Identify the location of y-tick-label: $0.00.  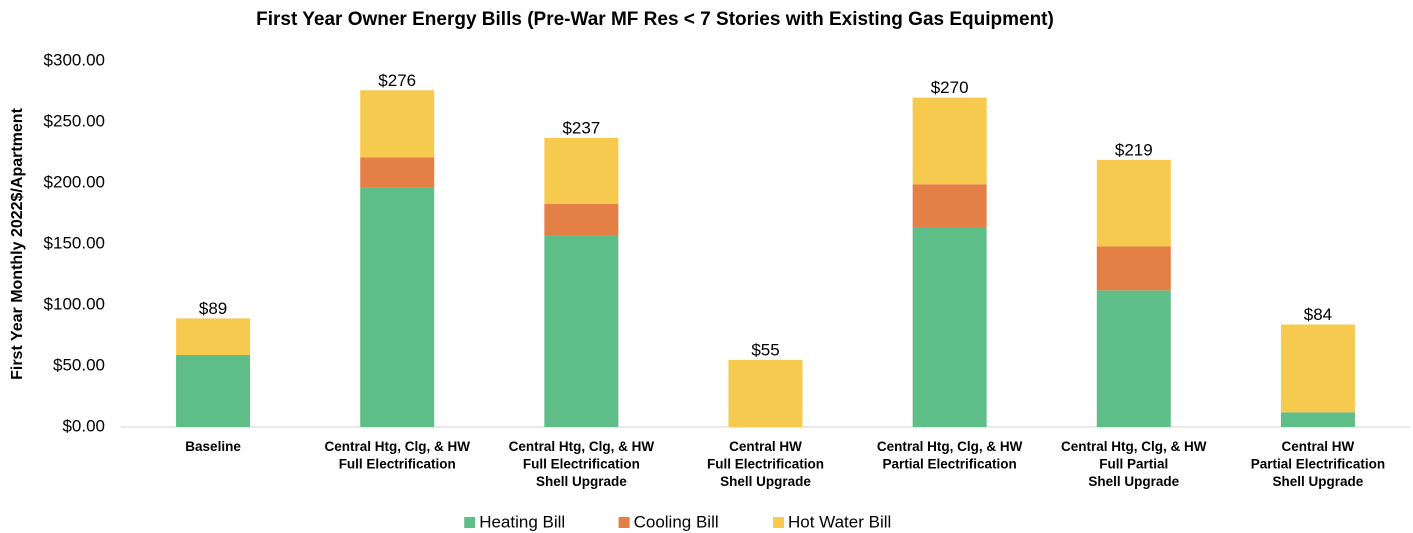
(83, 425).